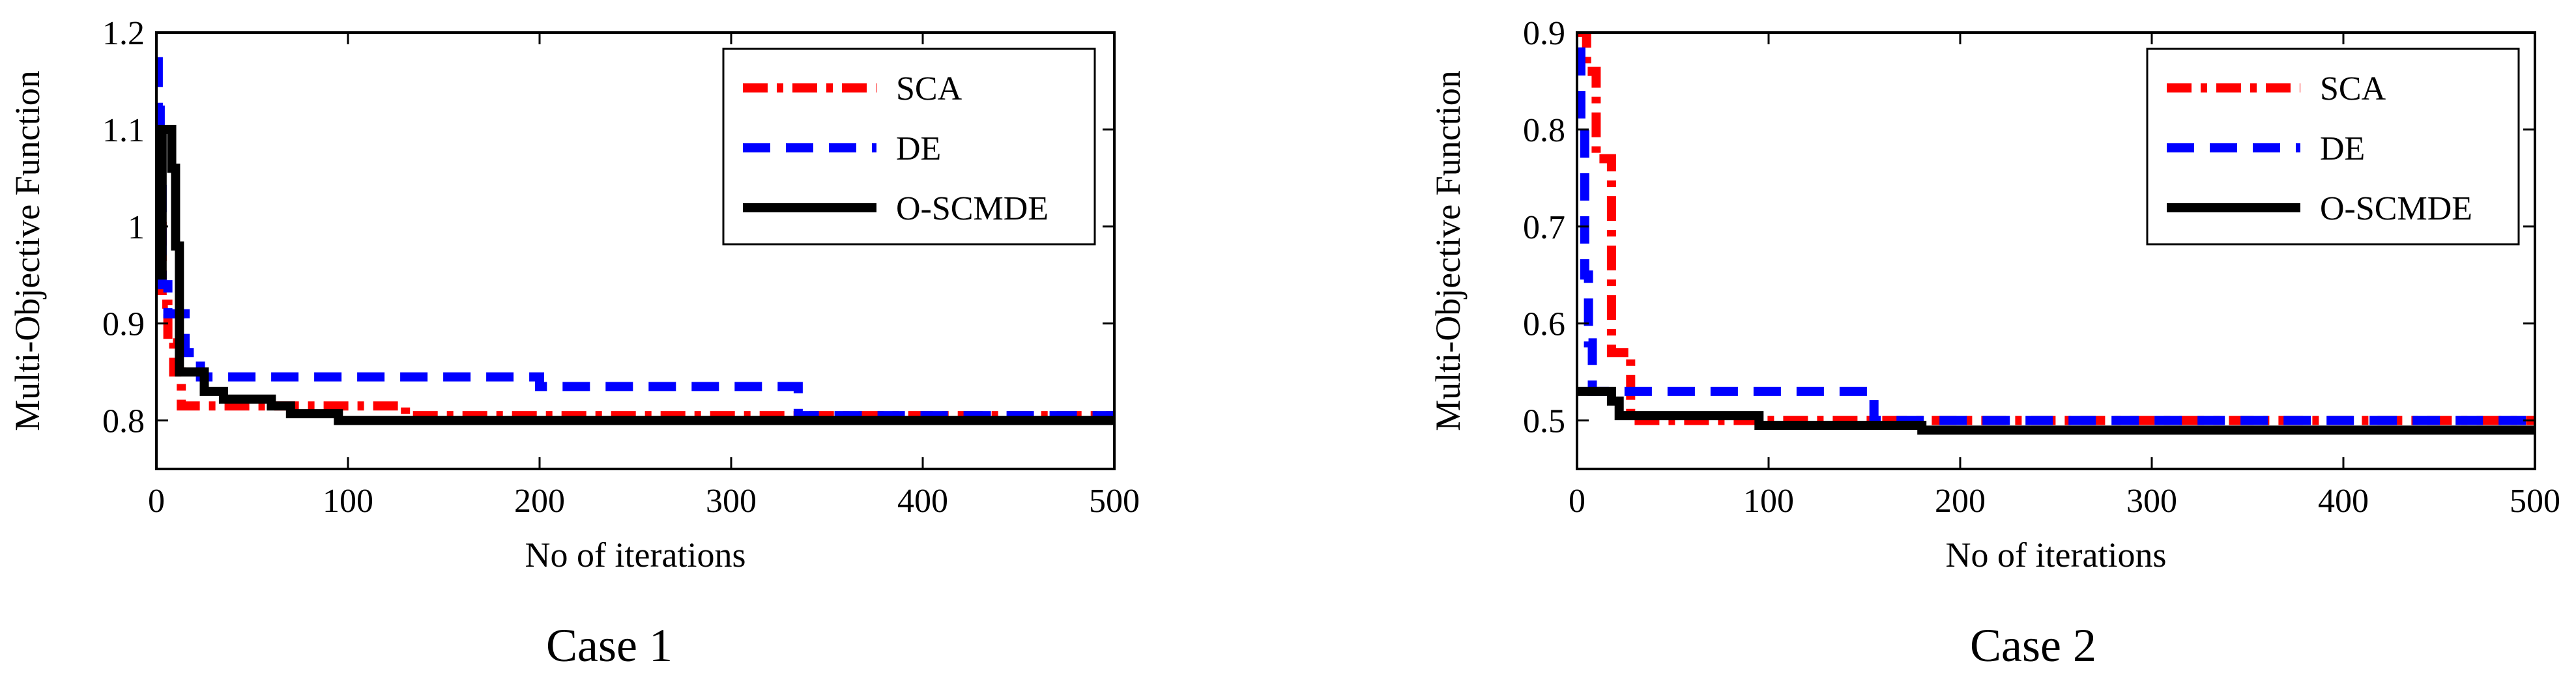 The height and width of the screenshot is (680, 2576). I want to click on chart-title: Case 1, so click(609, 645).